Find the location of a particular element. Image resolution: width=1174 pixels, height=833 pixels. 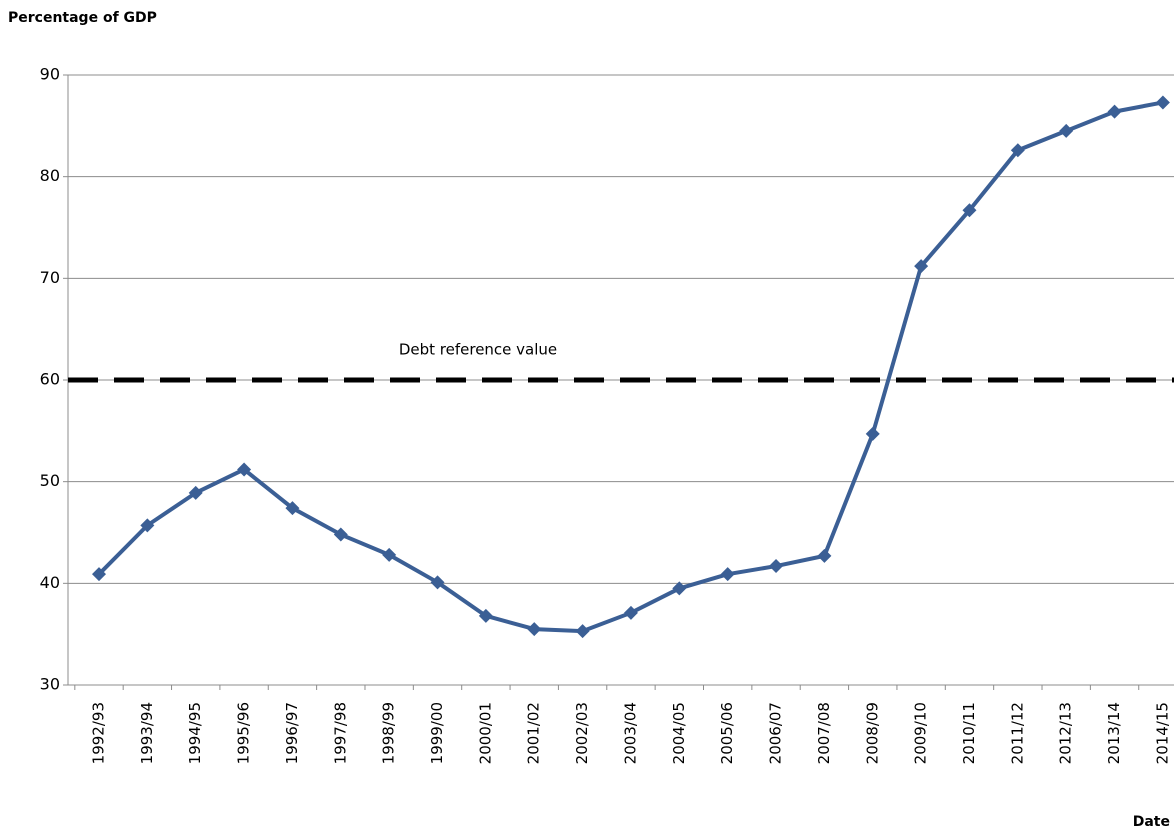

x-tick-label: 2012/13 is located at coordinates (1066, 733).